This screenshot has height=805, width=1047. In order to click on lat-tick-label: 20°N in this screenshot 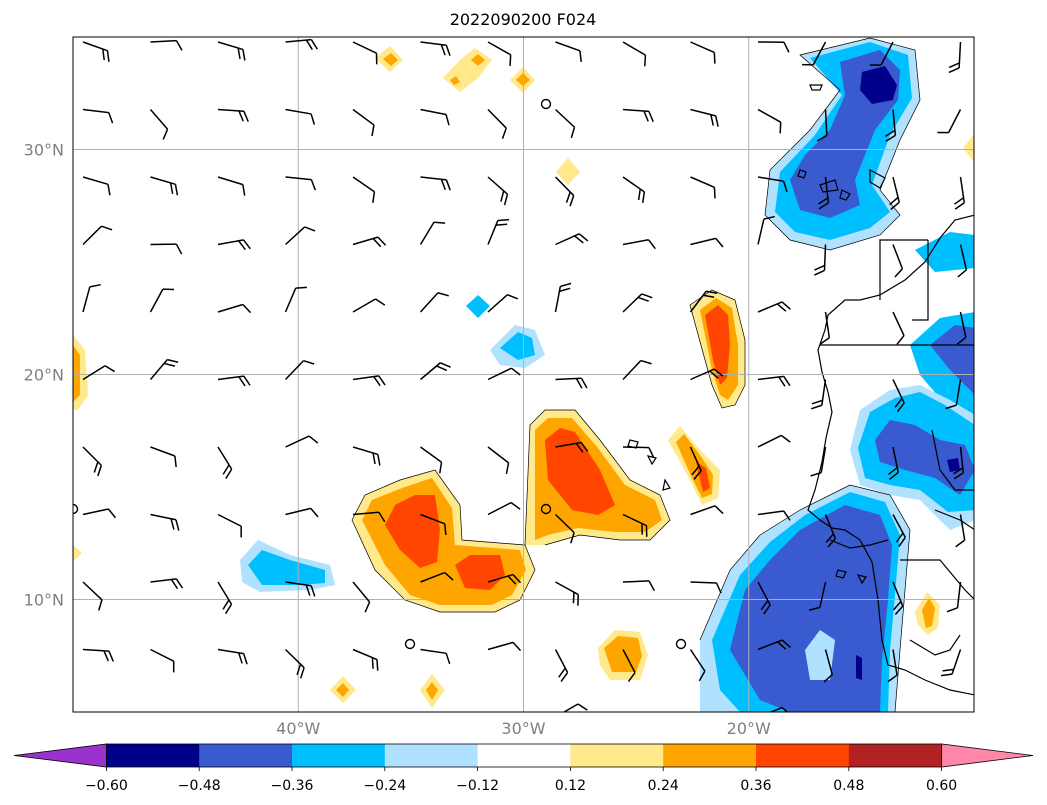, I will do `click(44, 375)`.